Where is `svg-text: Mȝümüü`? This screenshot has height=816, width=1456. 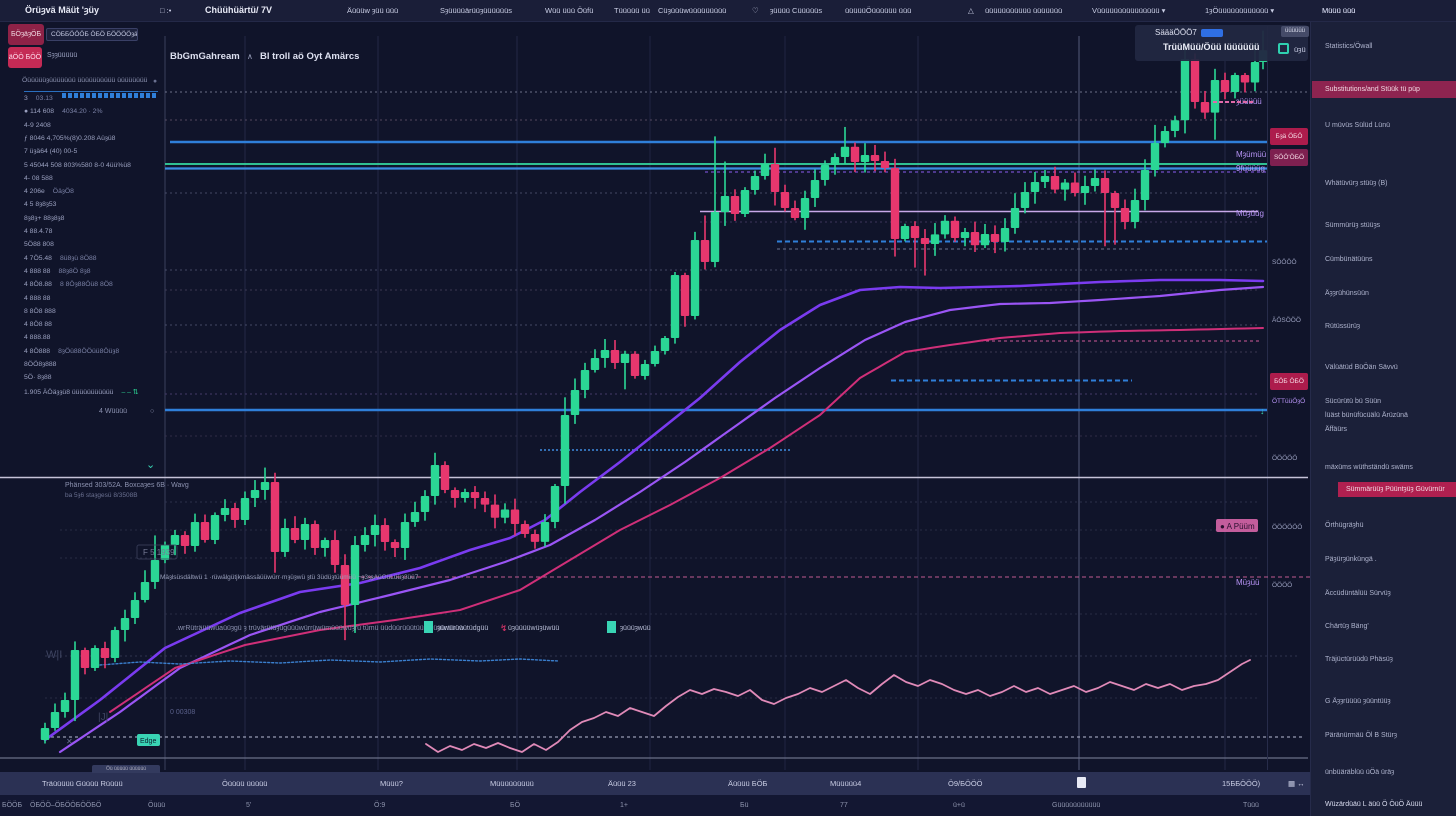
svg-text: Mȝümüü is located at coordinates (1251, 154).